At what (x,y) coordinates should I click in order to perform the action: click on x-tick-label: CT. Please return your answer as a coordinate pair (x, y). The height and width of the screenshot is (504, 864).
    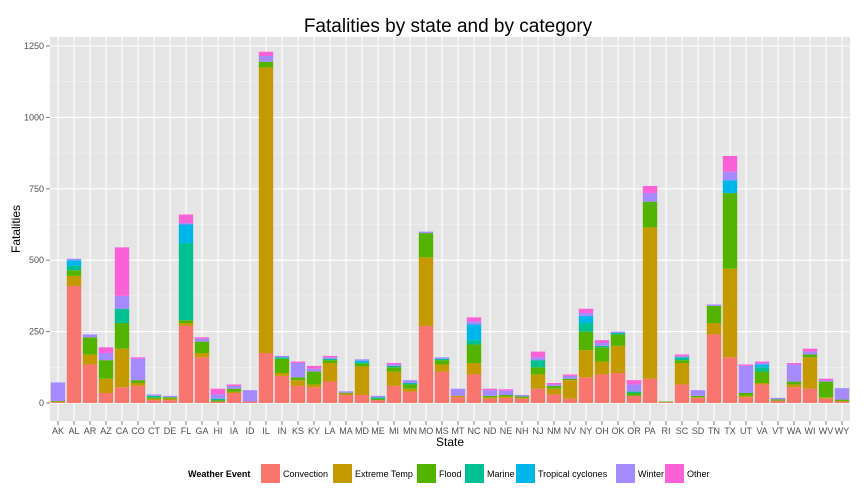
    Looking at the image, I should click on (154, 431).